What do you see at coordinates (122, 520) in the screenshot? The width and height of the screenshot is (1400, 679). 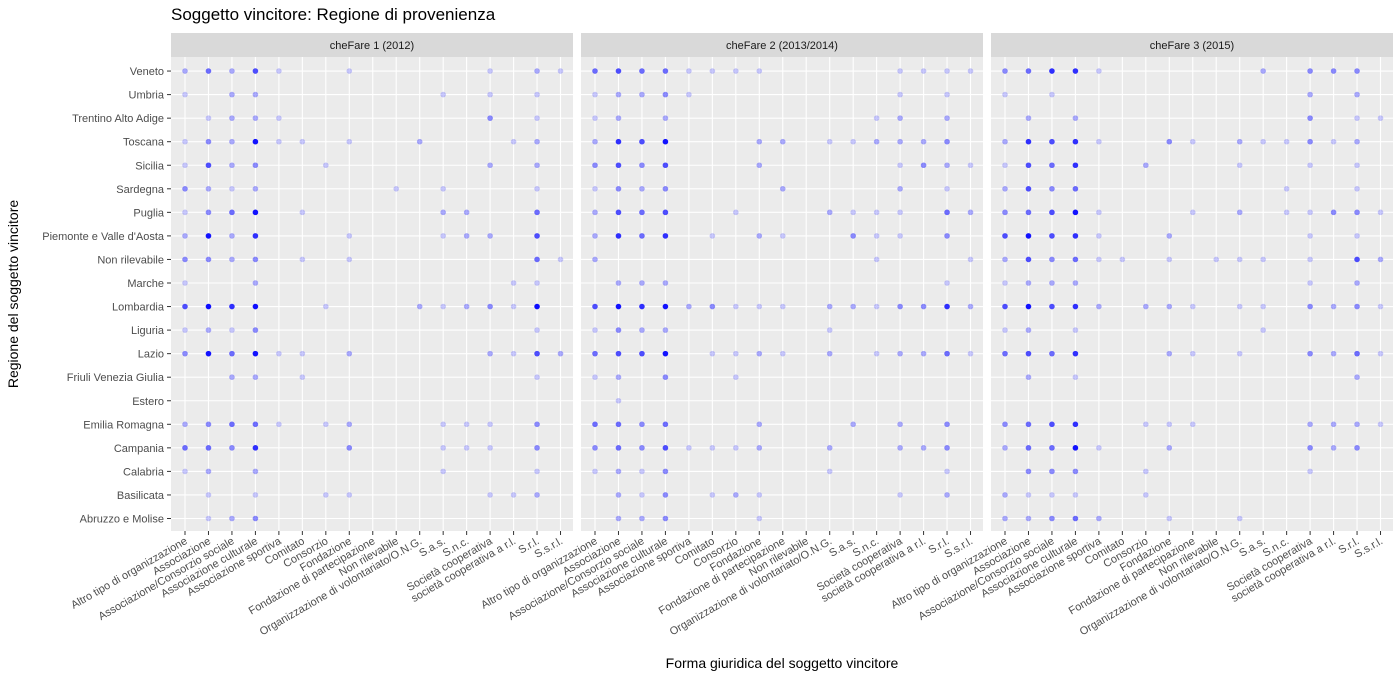 I see `y-tick-label: Abruzzo e Molise` at bounding box center [122, 520].